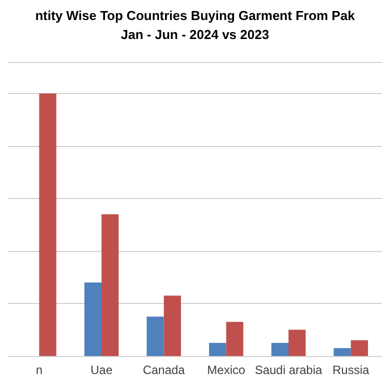  Describe the element at coordinates (288, 370) in the screenshot. I see `x-tick-label: Saudi arabia` at that location.